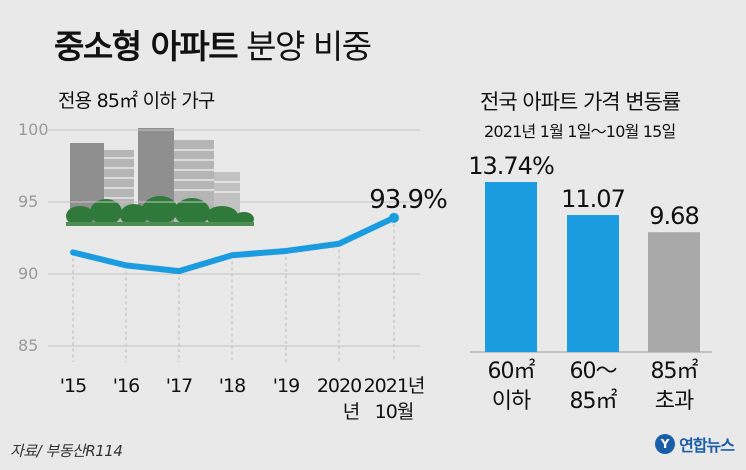 The image size is (746, 470). What do you see at coordinates (66, 451) in the screenshot?
I see `source-note: 자료/ 부동산R114` at bounding box center [66, 451].